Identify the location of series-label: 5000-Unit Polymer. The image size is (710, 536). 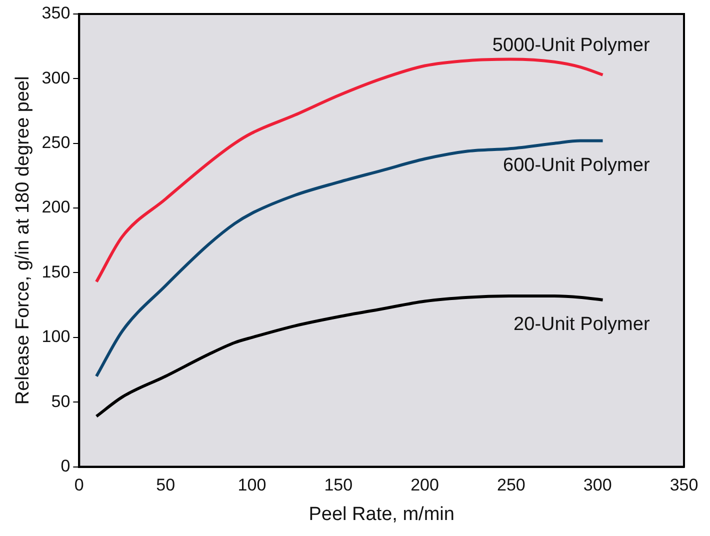
(571, 45).